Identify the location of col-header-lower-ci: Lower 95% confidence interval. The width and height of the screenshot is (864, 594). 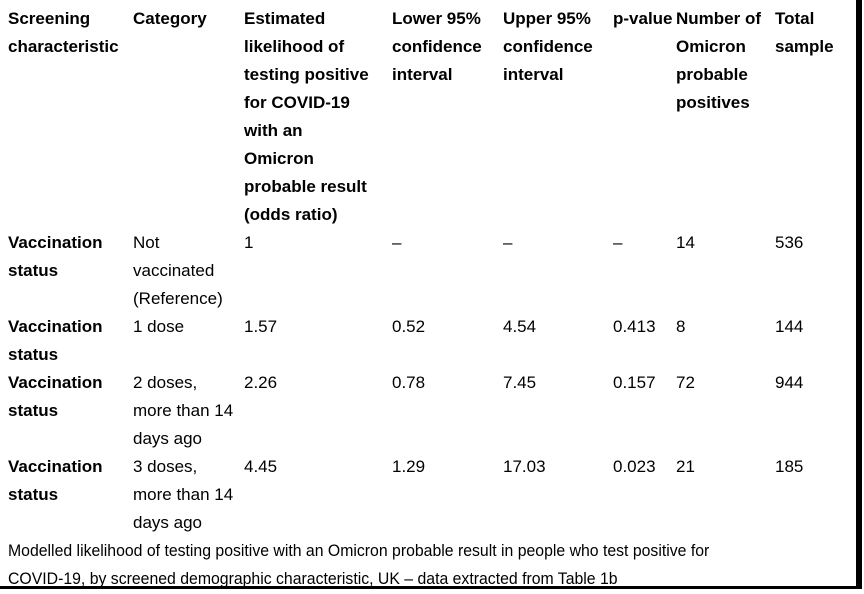
(437, 46).